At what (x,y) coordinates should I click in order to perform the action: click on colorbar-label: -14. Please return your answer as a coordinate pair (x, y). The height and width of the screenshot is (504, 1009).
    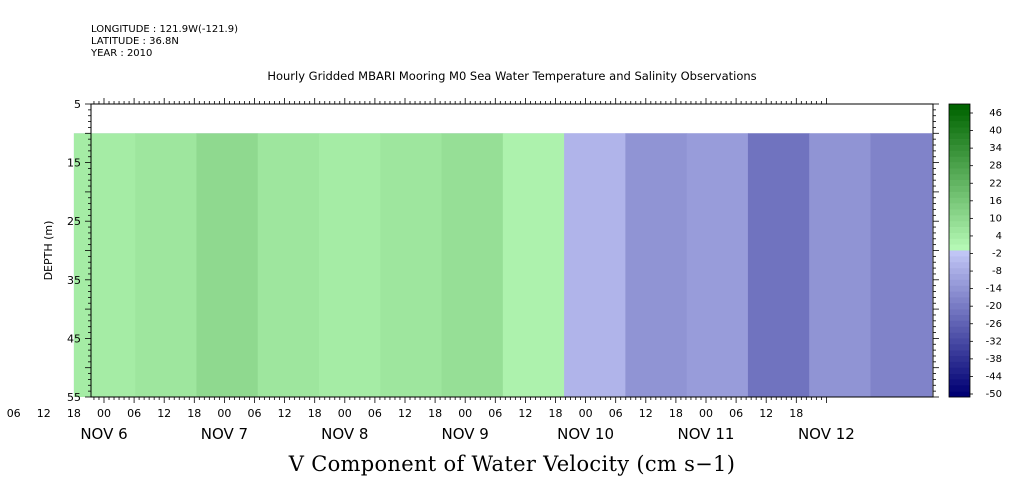
    Looking at the image, I should click on (994, 289).